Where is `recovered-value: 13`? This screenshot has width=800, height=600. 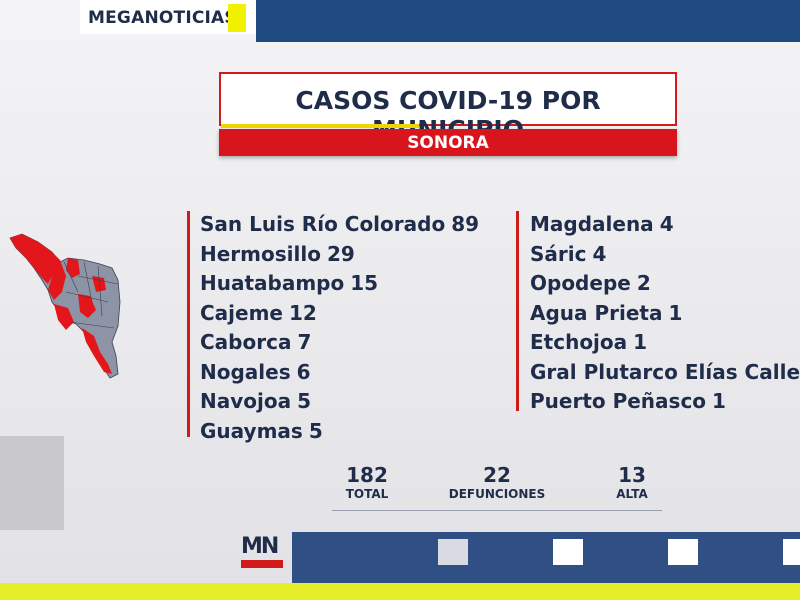 recovered-value: 13 is located at coordinates (632, 475).